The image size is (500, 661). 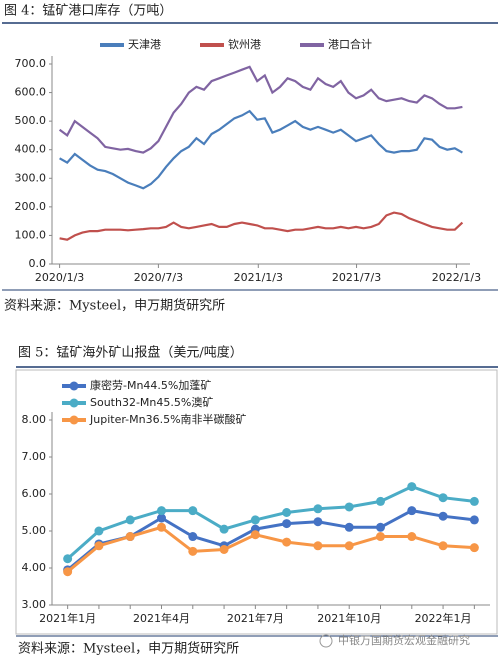 I want to click on y-tick-label: 8.00, so click(x=34, y=419).